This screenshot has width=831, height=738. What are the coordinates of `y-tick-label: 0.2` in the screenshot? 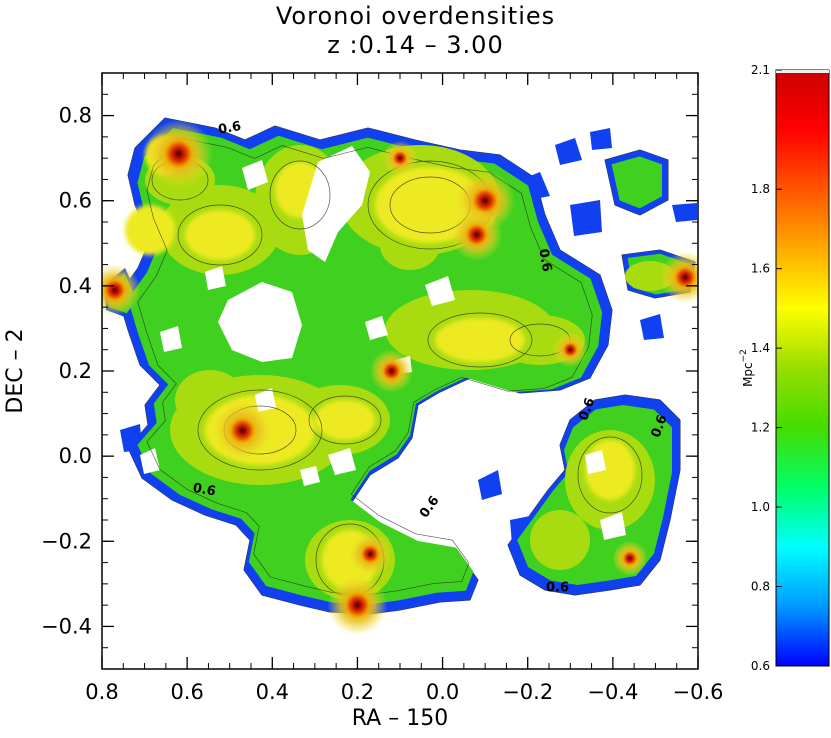 It's located at (75, 371).